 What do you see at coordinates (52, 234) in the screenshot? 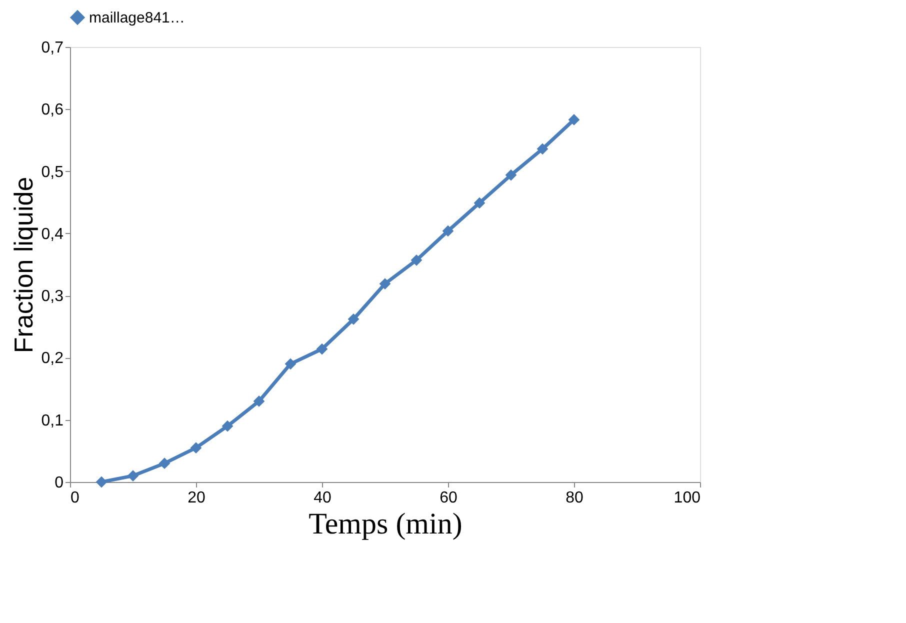
I see `y-tick-label: 0,4` at bounding box center [52, 234].